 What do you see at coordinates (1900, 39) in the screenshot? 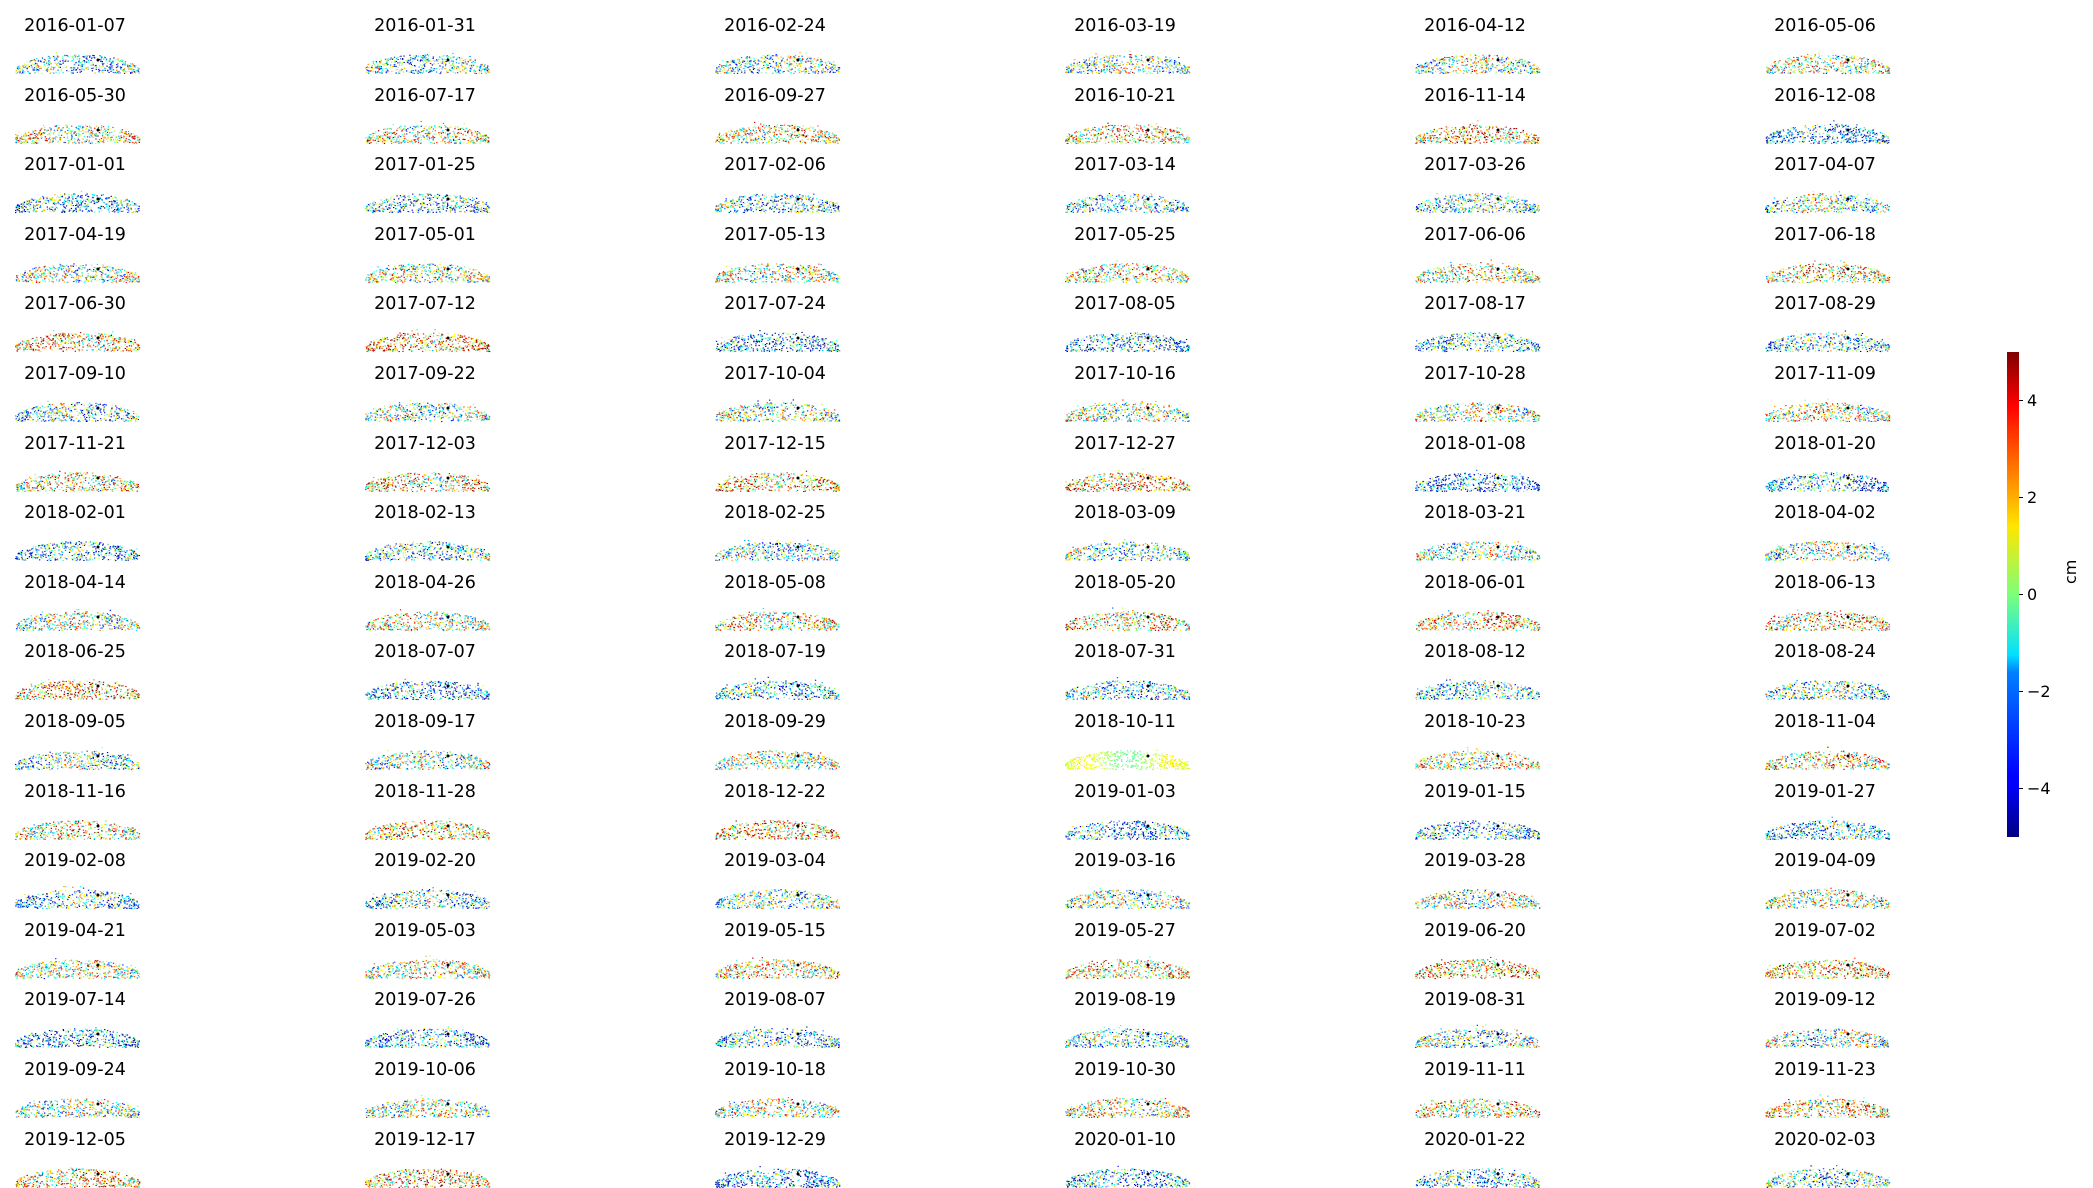
I see `panel: 2016-05-06` at bounding box center [1900, 39].